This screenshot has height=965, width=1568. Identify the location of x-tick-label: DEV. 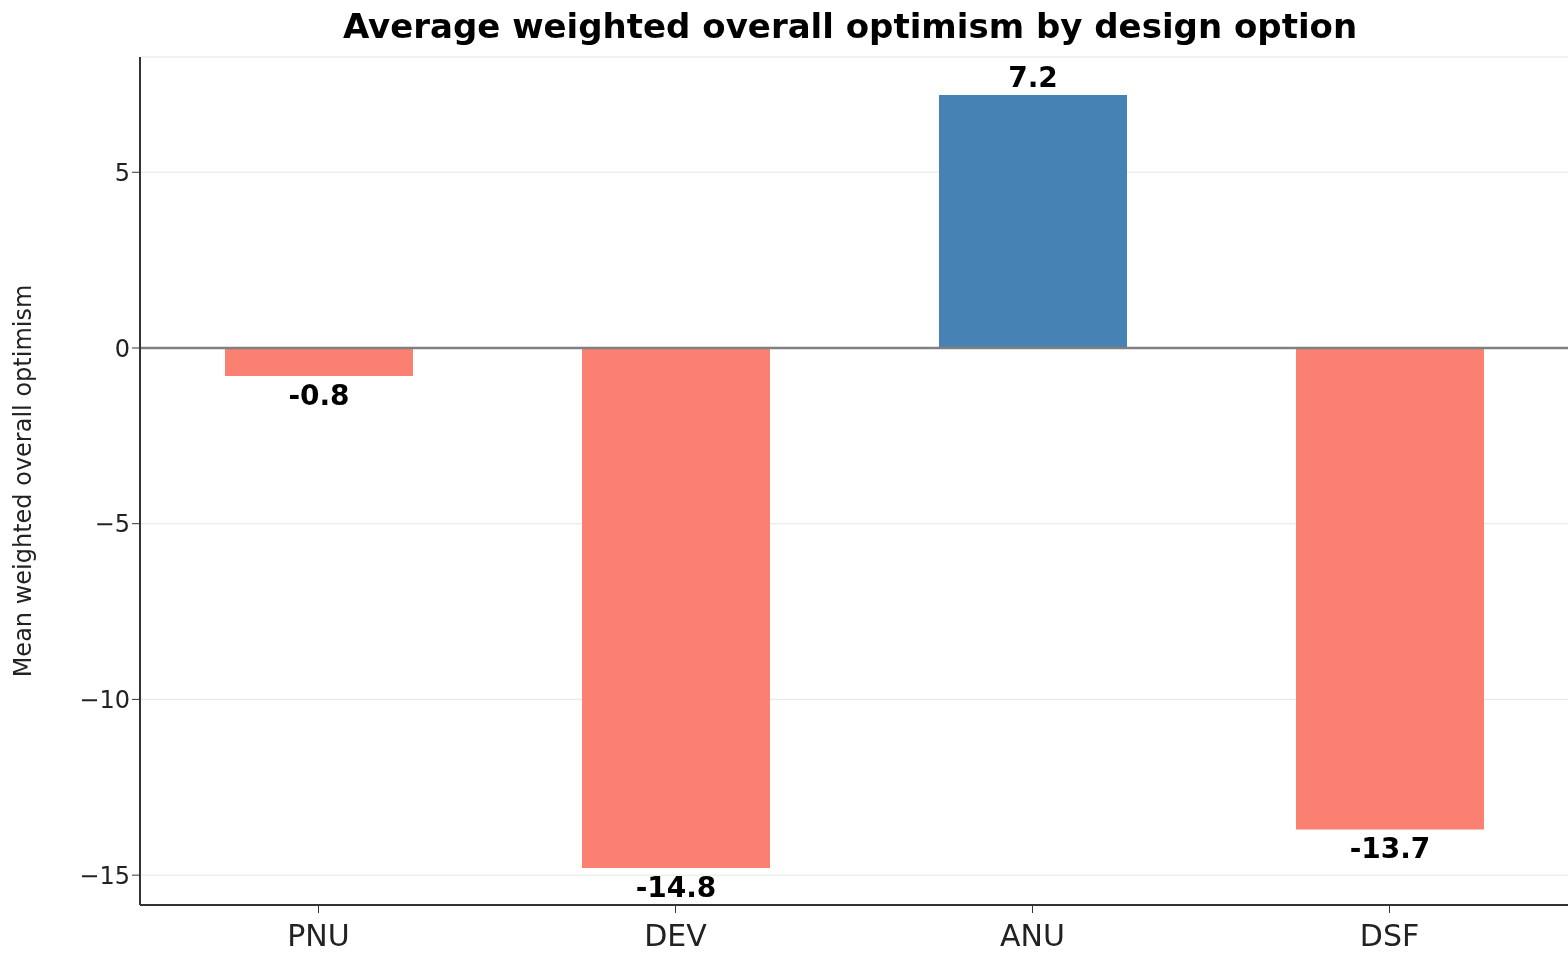
(676, 936).